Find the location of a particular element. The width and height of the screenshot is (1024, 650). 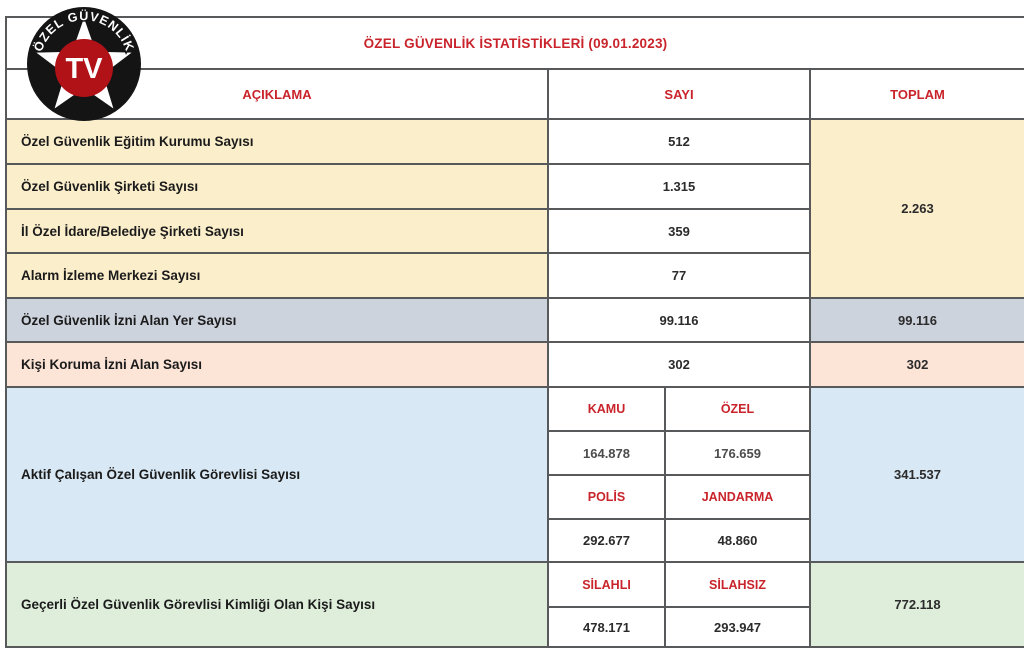

value-kamu: 164.878 is located at coordinates (606, 453).